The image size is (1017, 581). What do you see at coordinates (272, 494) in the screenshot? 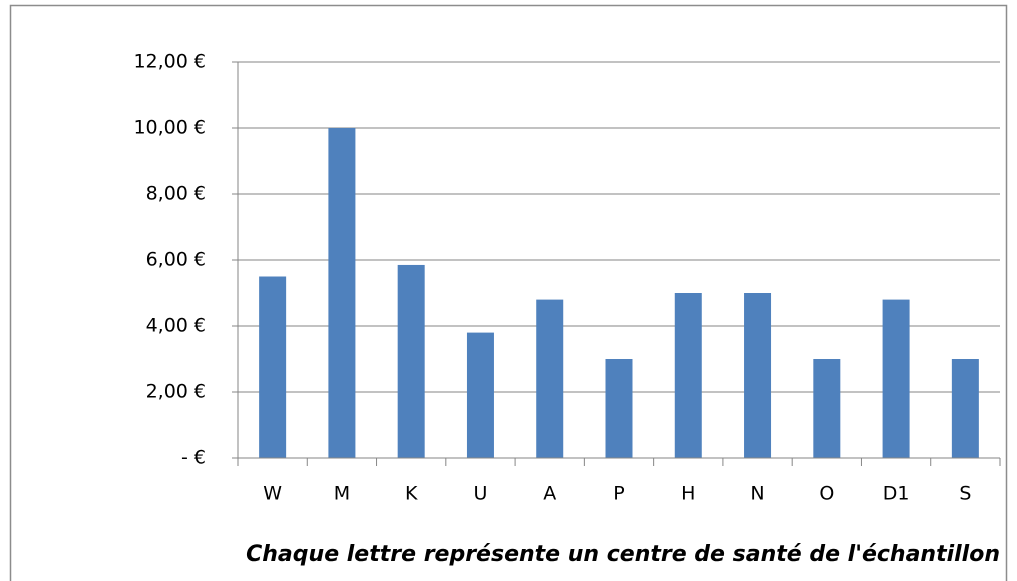
I see `x-tick-label: W` at bounding box center [272, 494].